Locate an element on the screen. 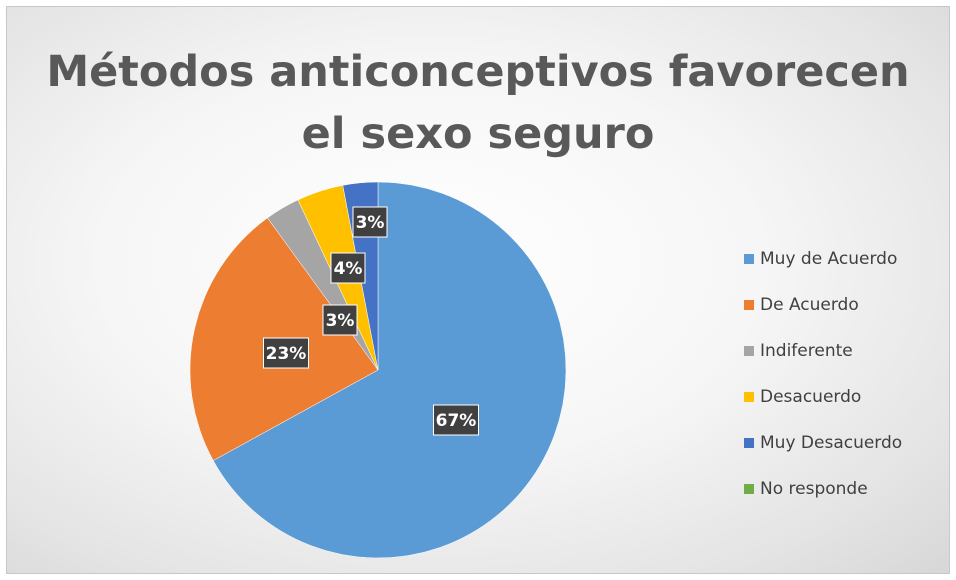  legend-label: No responde is located at coordinates (814, 489).